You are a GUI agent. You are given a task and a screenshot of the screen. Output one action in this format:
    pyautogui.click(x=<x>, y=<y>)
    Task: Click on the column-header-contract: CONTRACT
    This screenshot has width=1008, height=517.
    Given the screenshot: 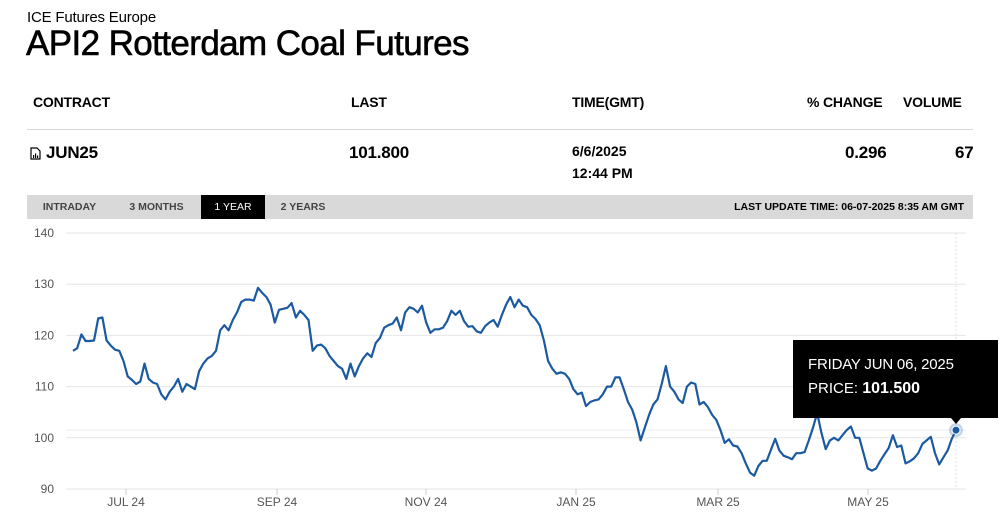 What is the action you would take?
    pyautogui.click(x=71, y=102)
    